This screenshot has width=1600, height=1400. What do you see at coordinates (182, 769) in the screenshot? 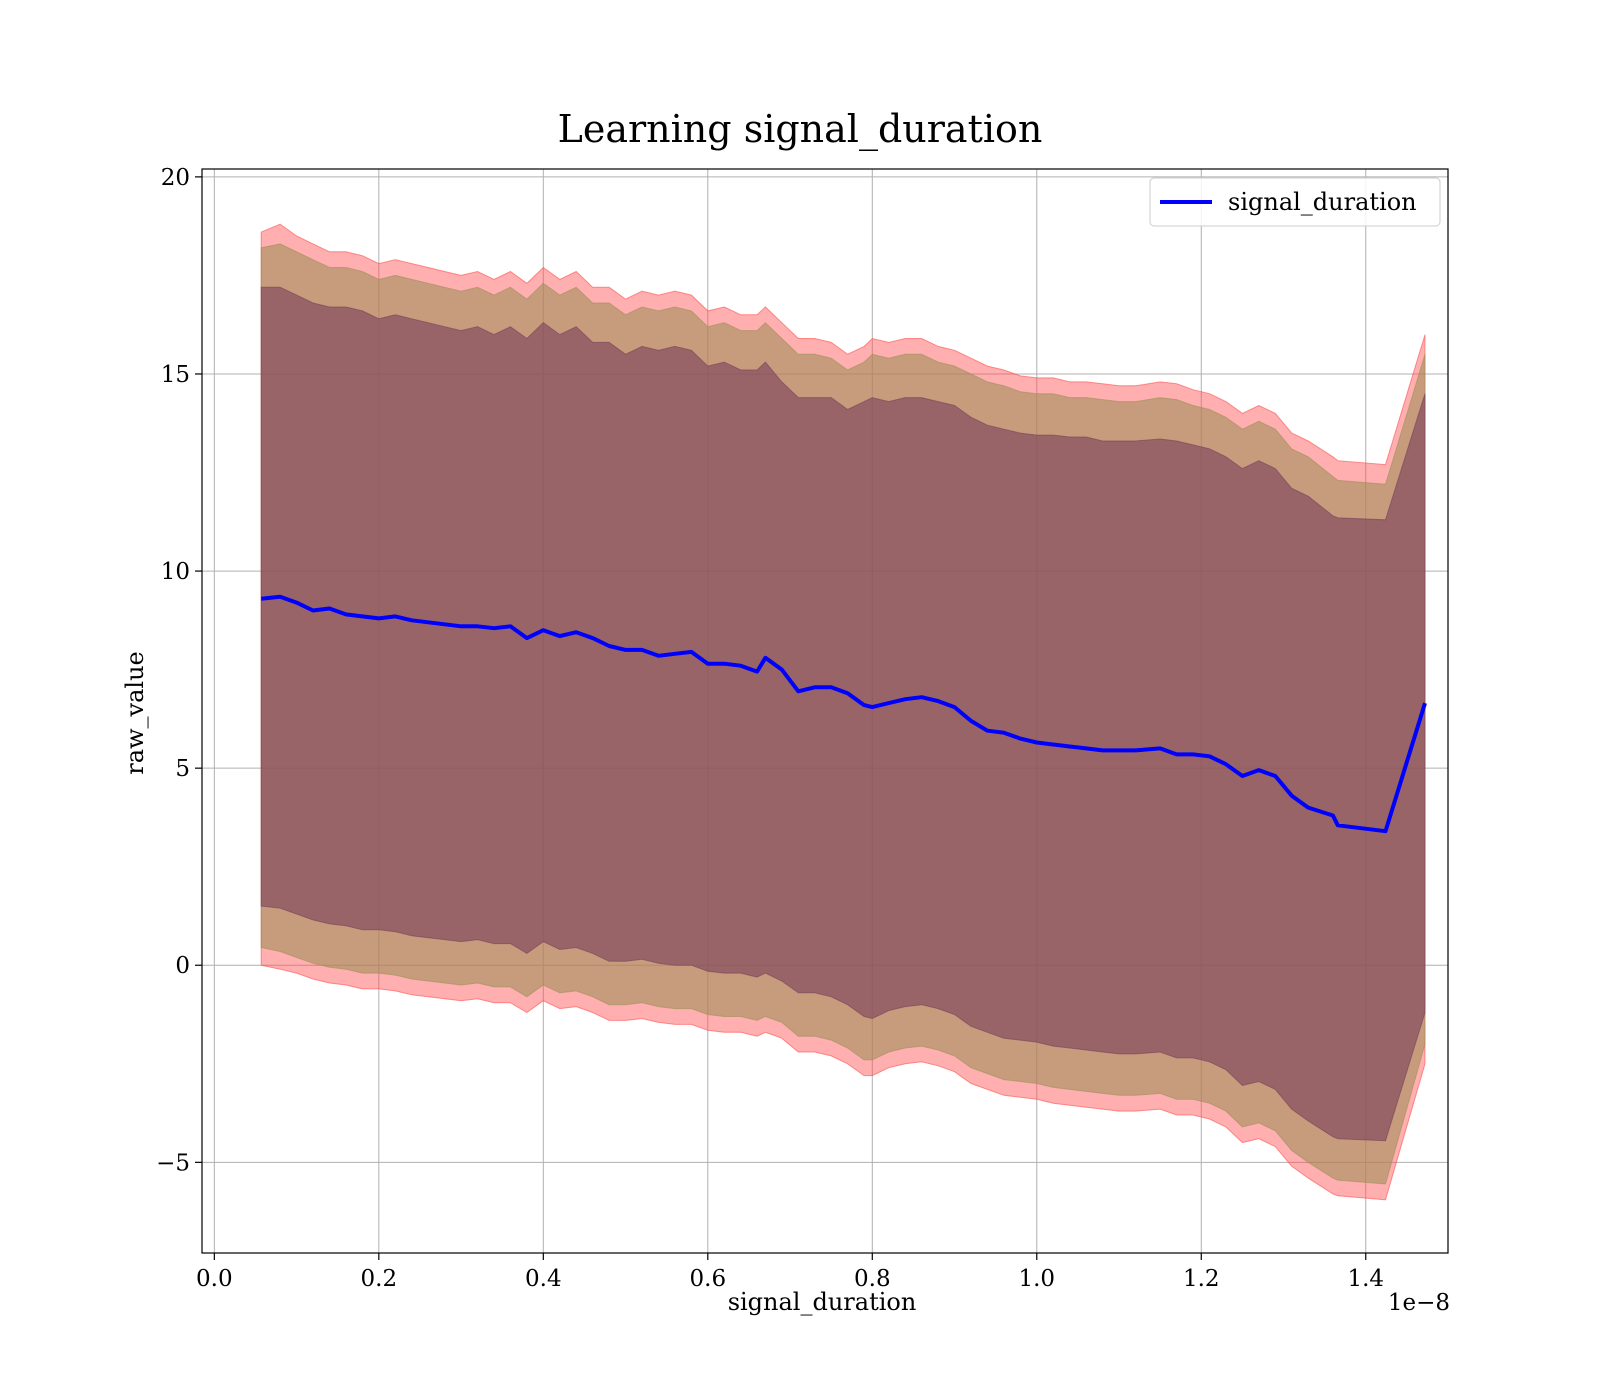
I see `y-tick-label: 5` at bounding box center [182, 769].